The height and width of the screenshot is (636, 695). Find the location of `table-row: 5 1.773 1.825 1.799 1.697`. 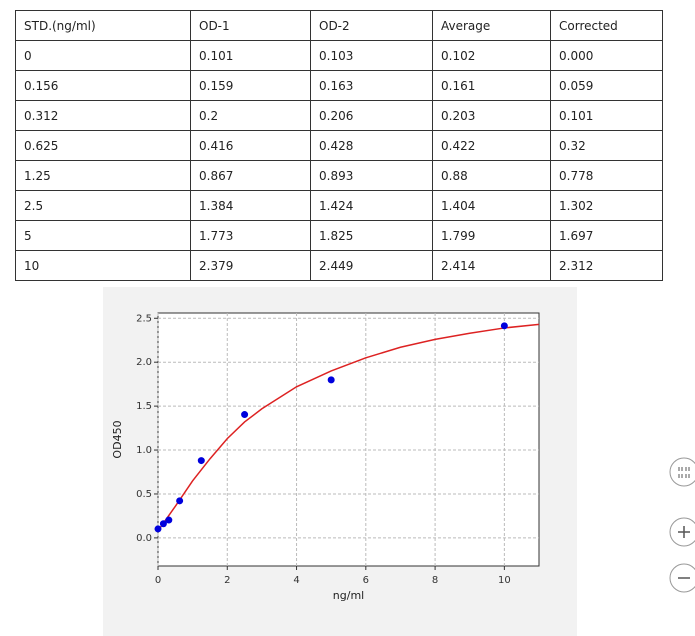

table-row: 5 1.773 1.825 1.799 1.697 is located at coordinates (339, 235).